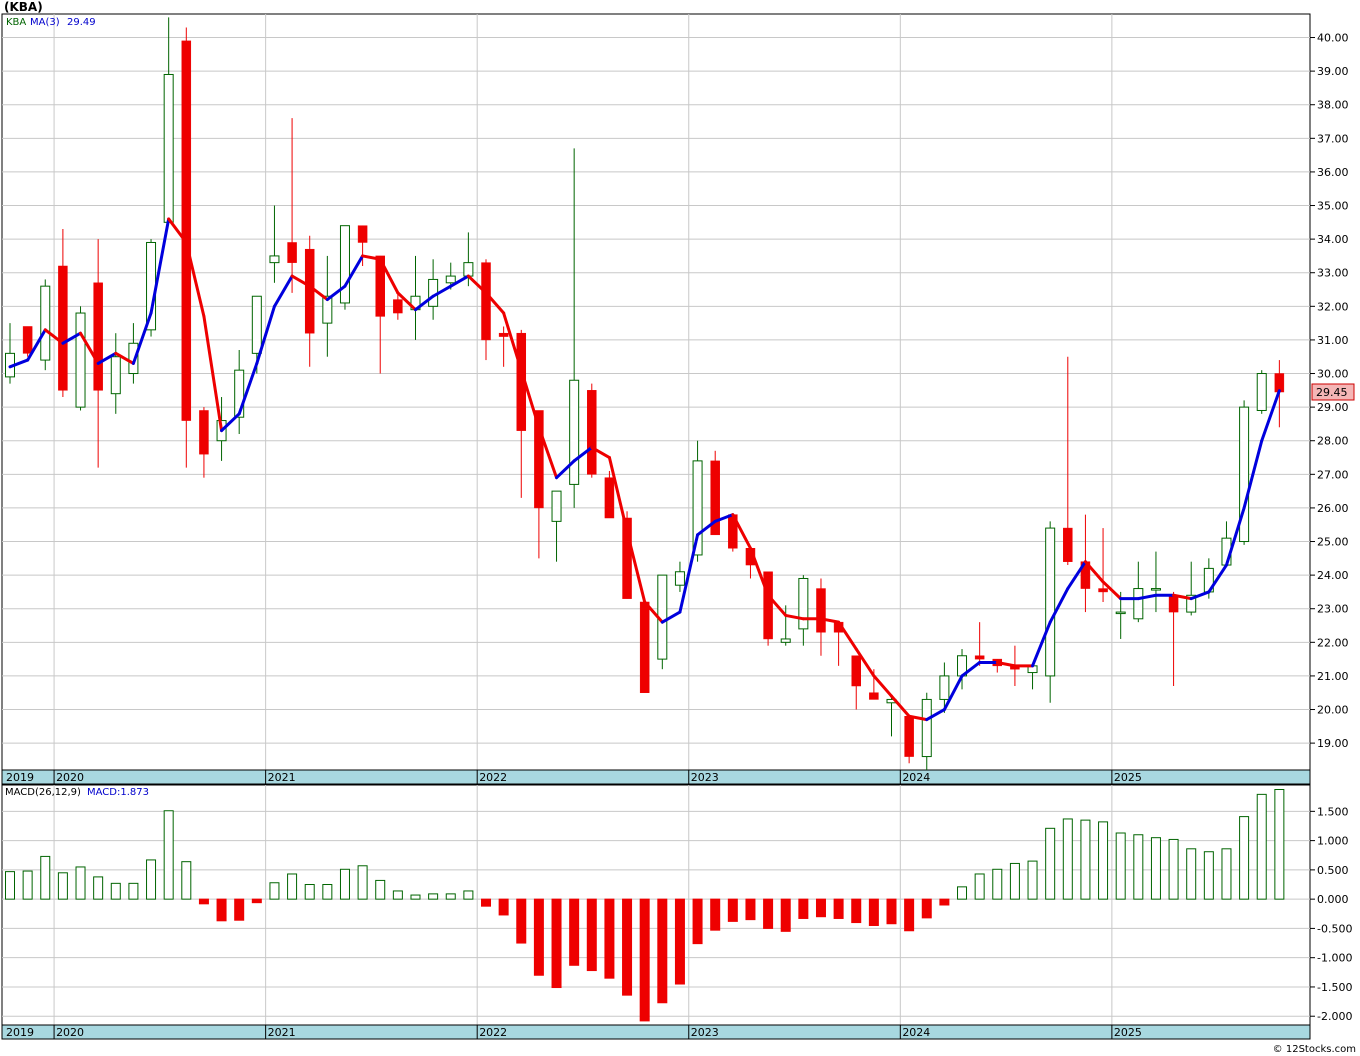  Describe the element at coordinates (1333, 899) in the screenshot. I see `macd-tick-label: 0.000` at that location.